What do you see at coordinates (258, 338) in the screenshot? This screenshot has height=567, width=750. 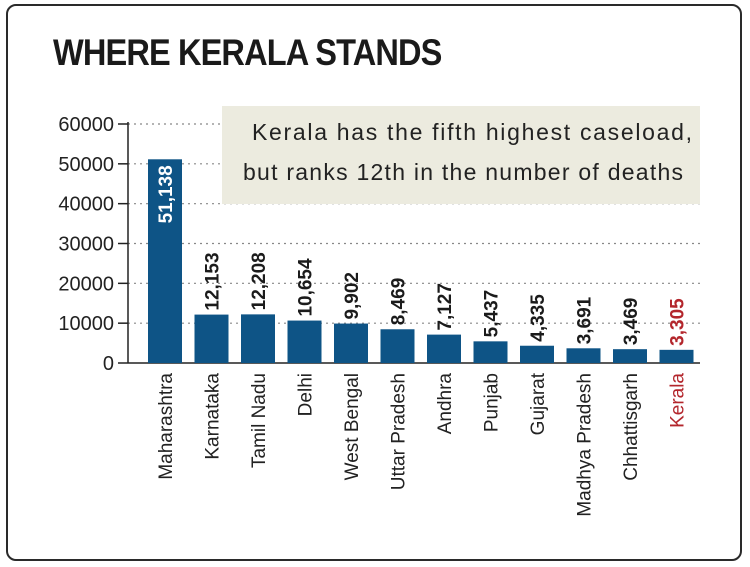 I see `bar-tamil-nadu` at bounding box center [258, 338].